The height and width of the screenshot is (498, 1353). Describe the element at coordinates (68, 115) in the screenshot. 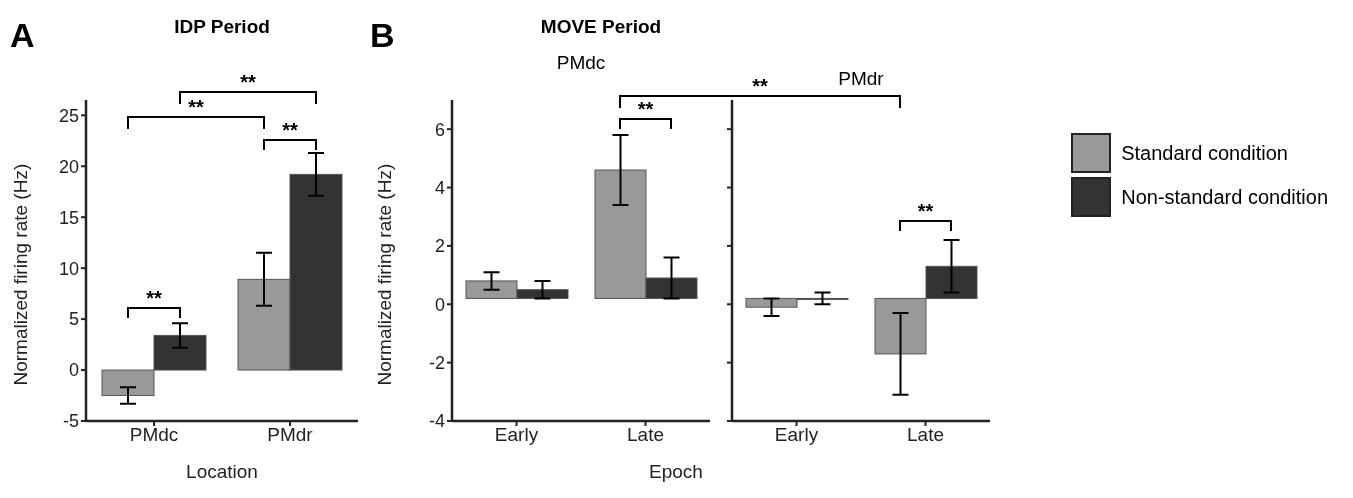

I see `y-tick-label: 25` at that location.